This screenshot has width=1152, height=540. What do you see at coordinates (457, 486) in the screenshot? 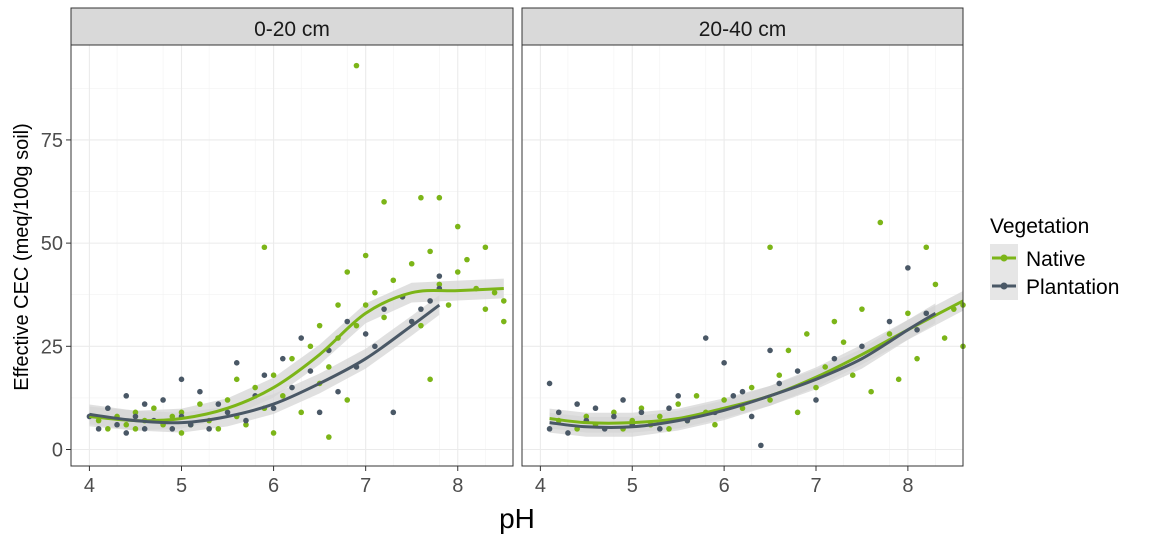
I see `x-tick-label: 8` at bounding box center [457, 486].